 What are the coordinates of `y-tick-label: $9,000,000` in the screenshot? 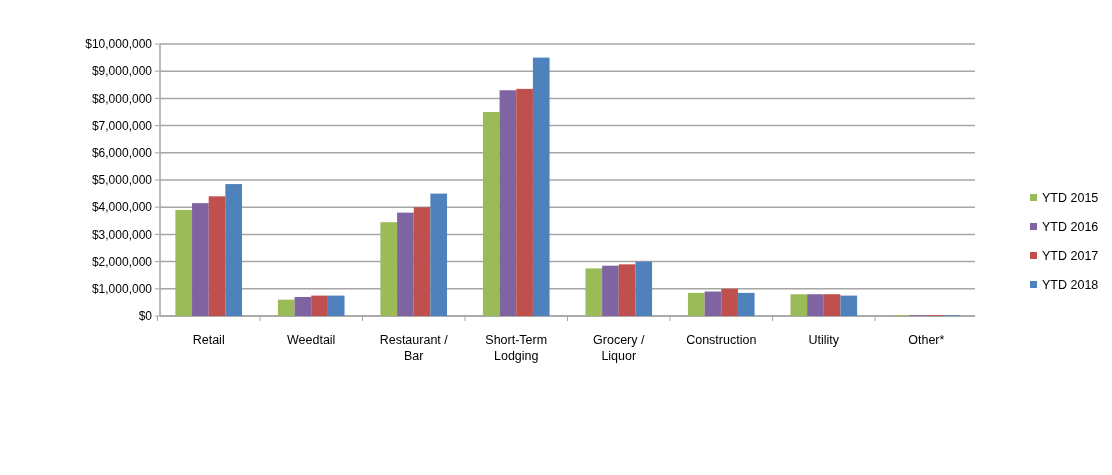 It's located at (122, 71).